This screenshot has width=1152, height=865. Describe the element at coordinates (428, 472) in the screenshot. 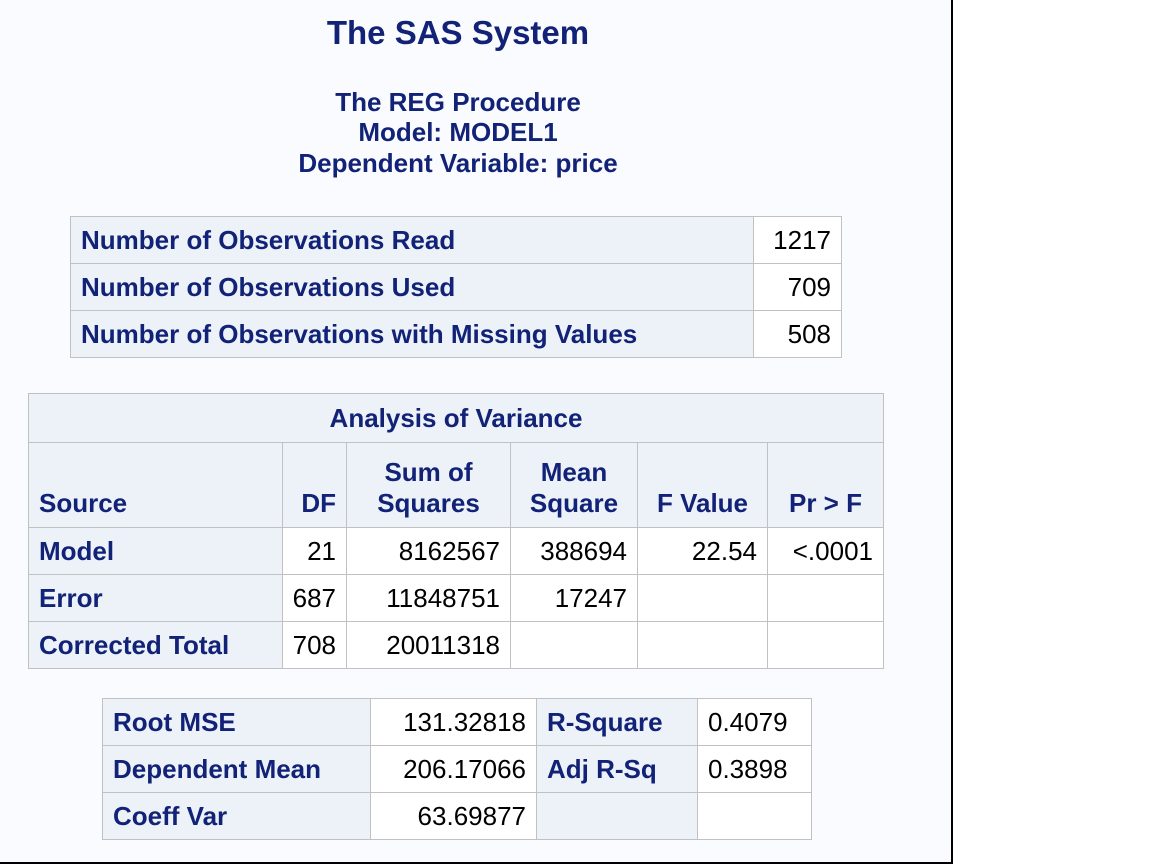

I see `col-header-ss-line1: Sum of` at that location.